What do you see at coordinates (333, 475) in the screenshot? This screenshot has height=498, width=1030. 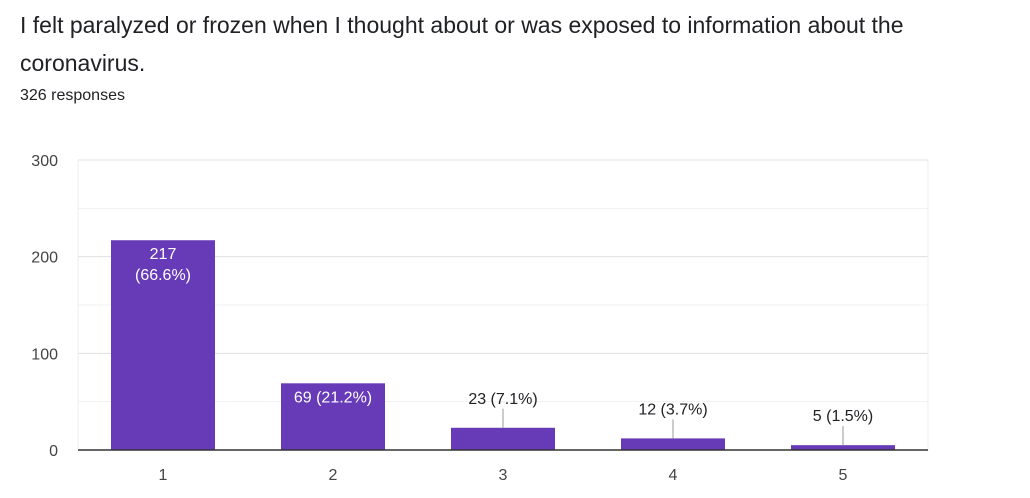 I see `x-tick-label: 2` at bounding box center [333, 475].